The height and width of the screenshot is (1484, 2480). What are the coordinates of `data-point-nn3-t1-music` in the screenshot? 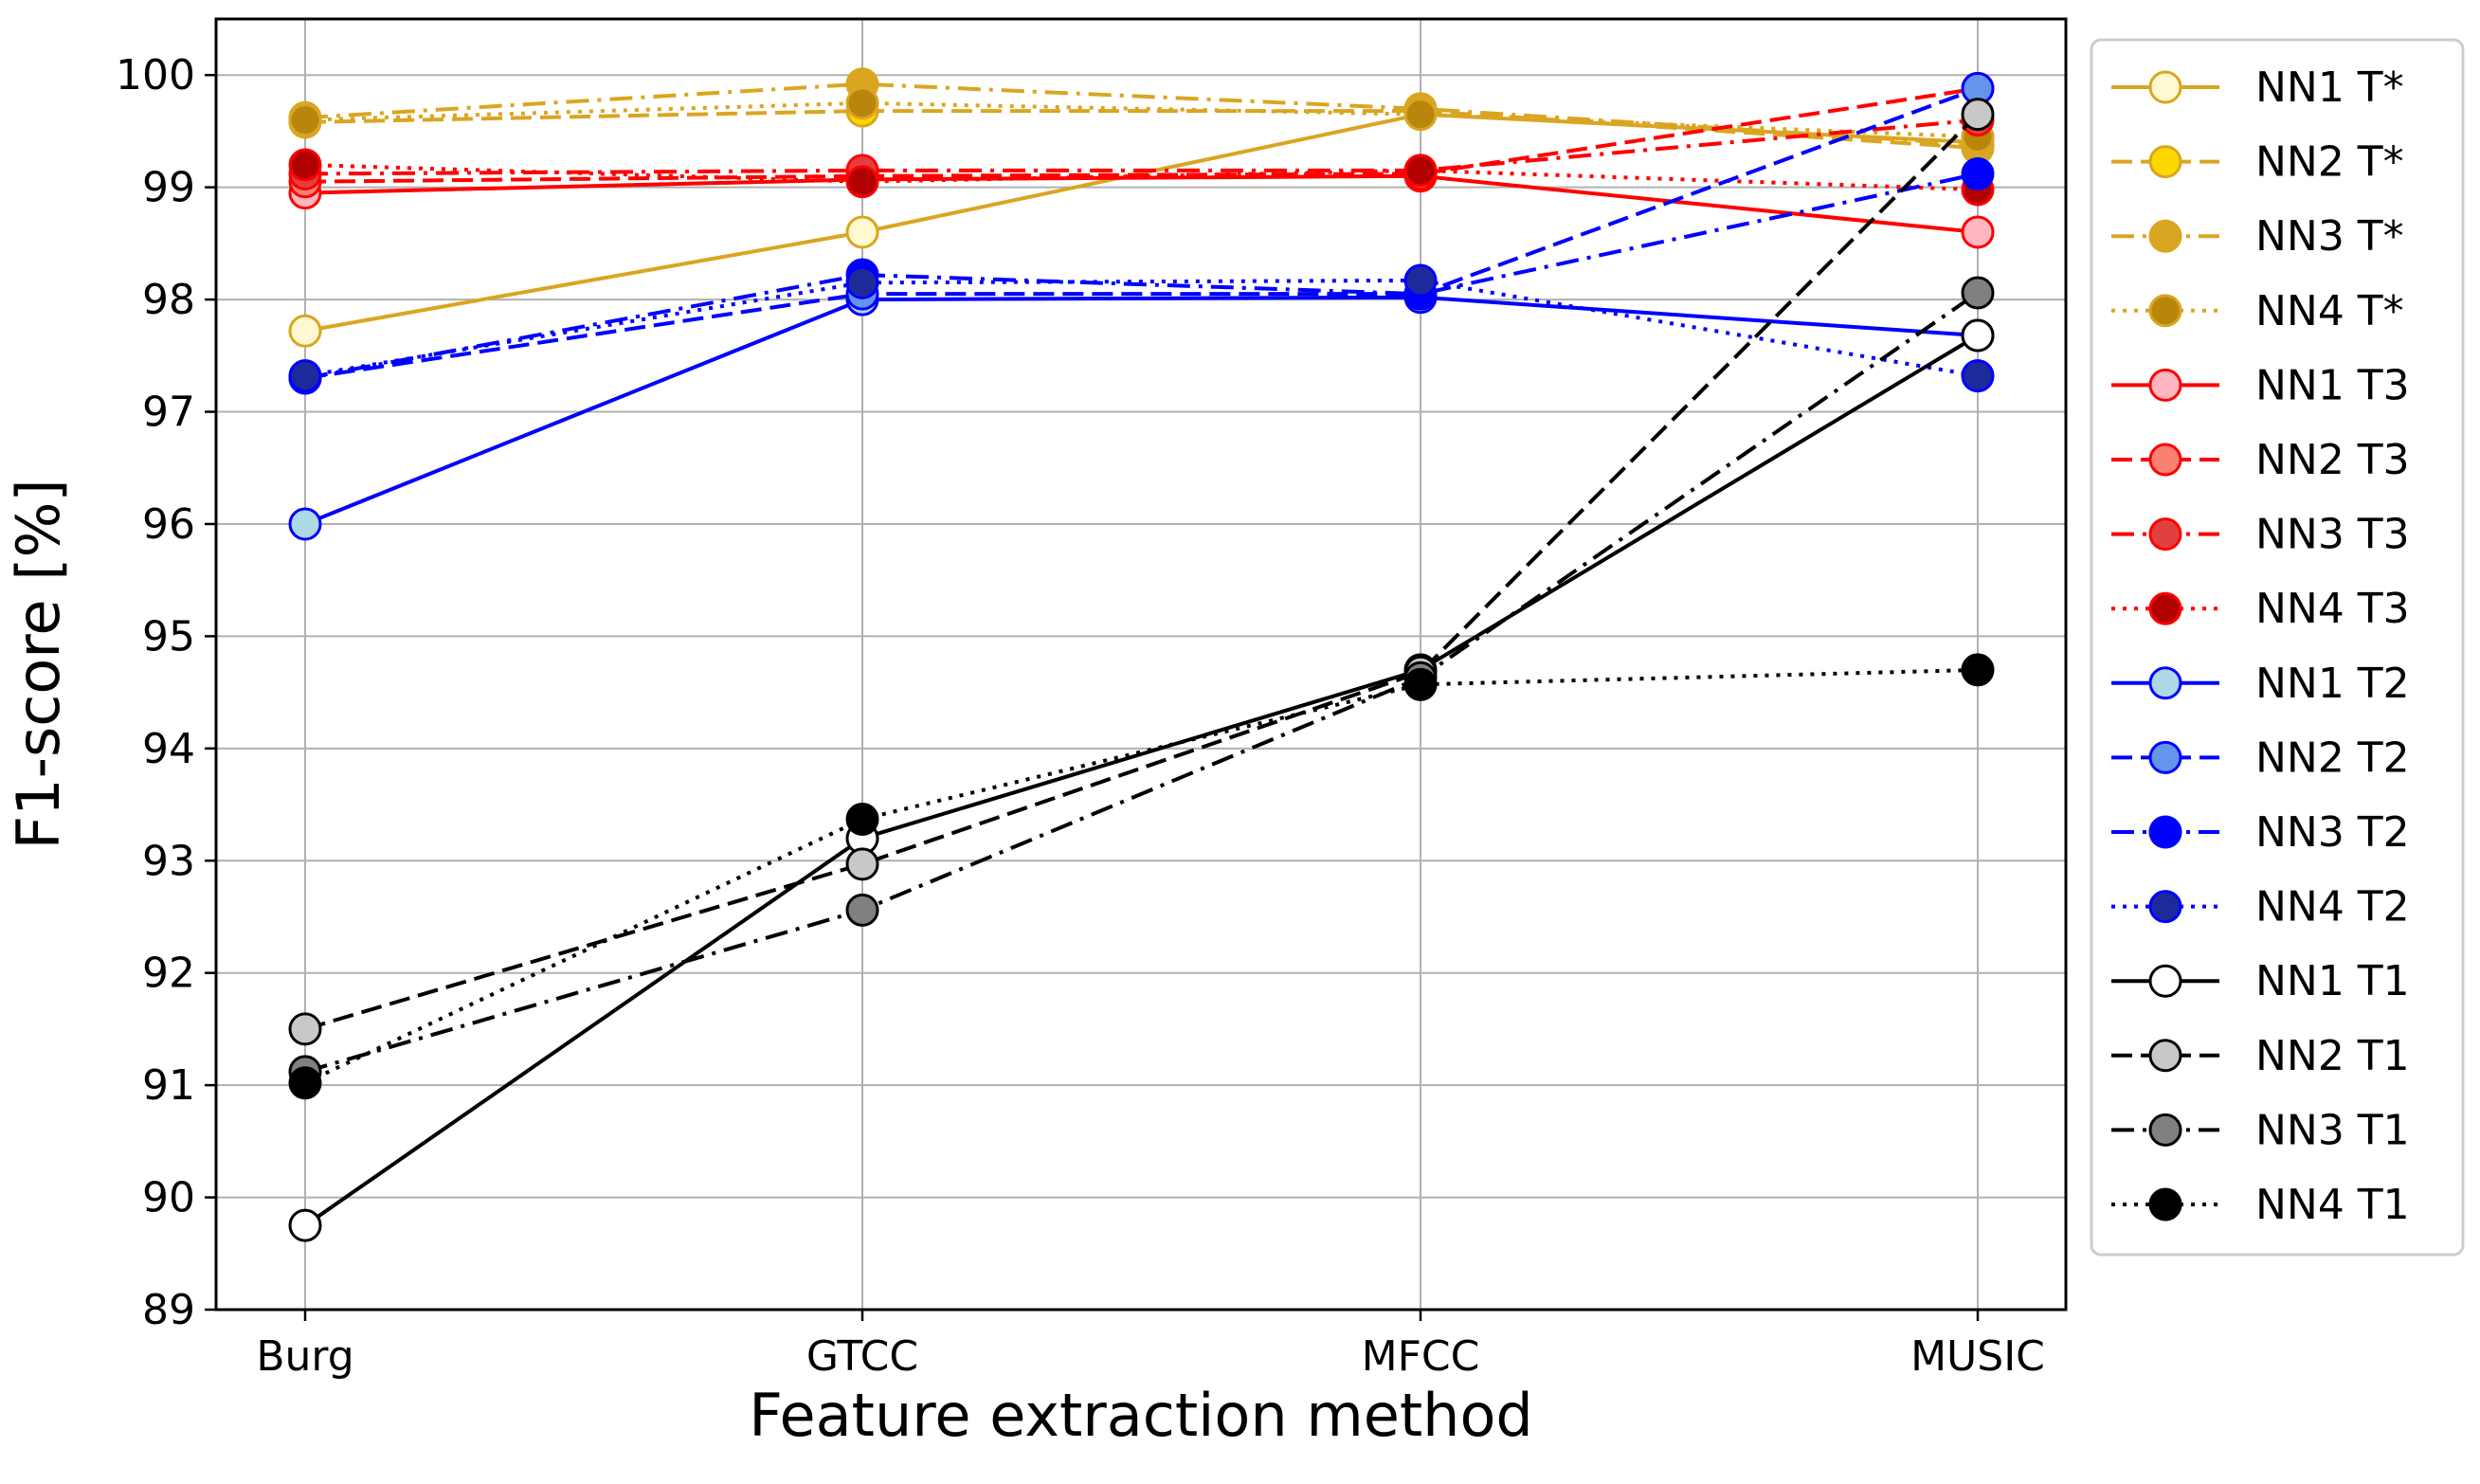 It's located at (1978, 293).